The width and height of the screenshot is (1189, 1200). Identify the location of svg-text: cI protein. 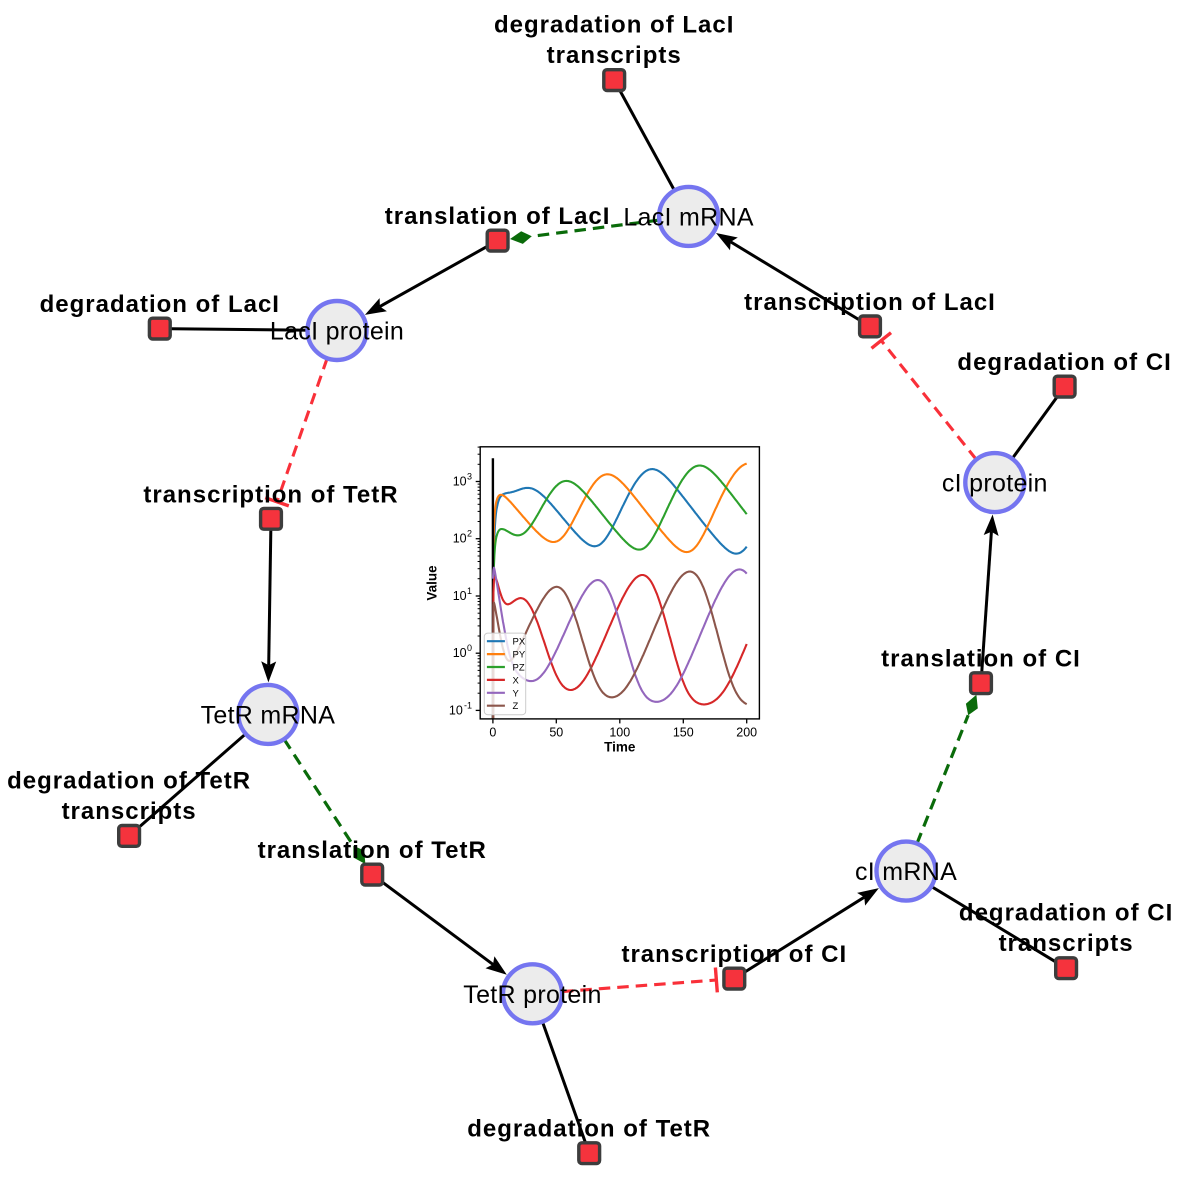
(995, 484).